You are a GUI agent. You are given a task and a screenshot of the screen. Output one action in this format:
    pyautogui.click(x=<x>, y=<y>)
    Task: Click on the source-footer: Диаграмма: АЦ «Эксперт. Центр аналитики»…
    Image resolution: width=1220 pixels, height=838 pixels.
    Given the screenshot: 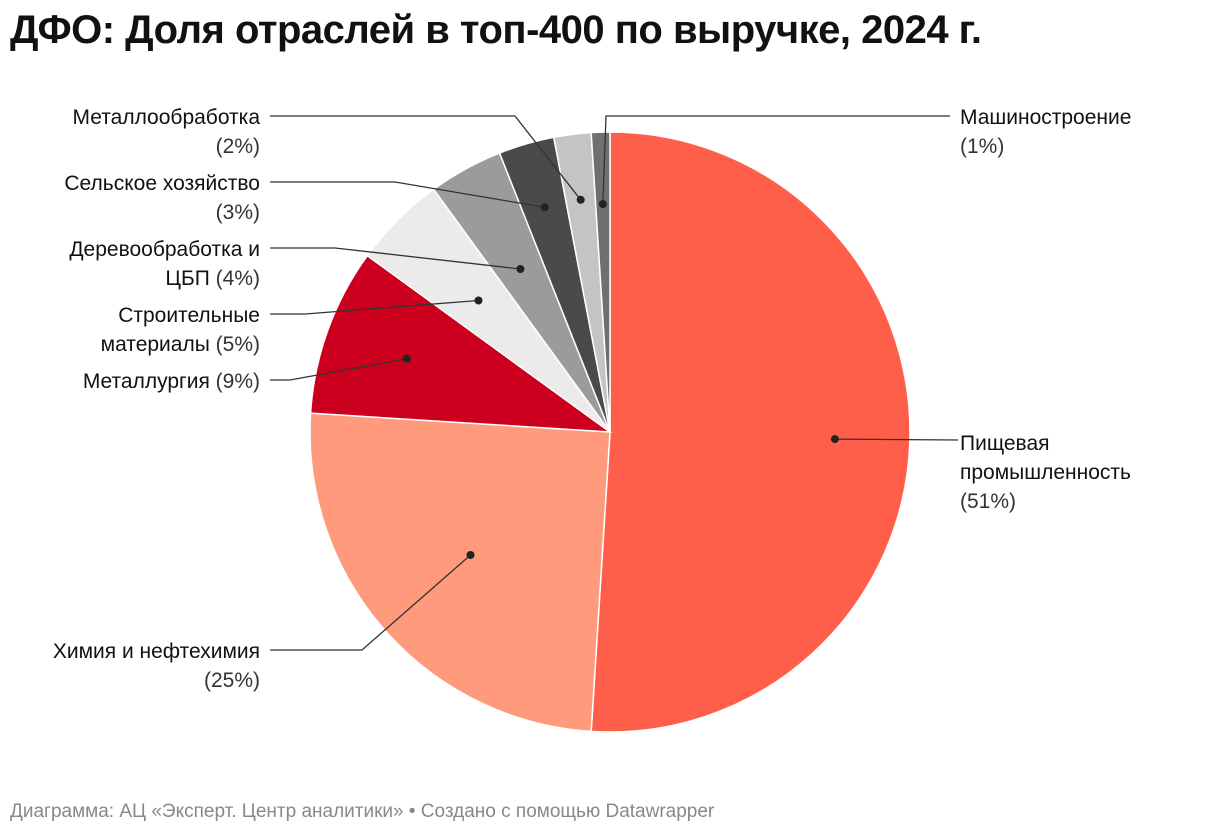 What is the action you would take?
    pyautogui.click(x=362, y=811)
    